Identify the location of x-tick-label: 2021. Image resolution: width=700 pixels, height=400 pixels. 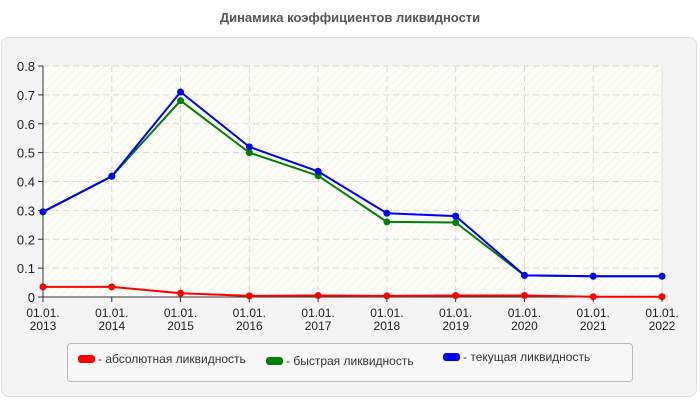
(593, 326).